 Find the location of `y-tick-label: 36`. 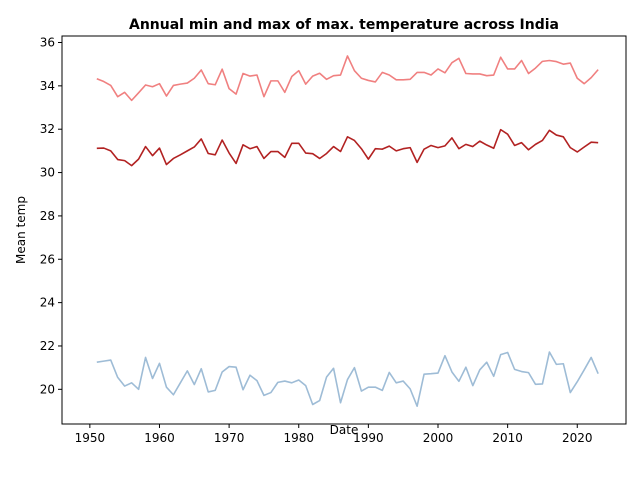

y-tick-label: 36 is located at coordinates (47, 43).